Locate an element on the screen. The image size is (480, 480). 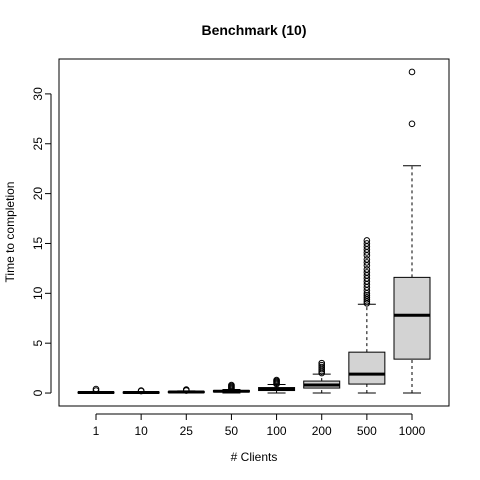
y-axis-label: Time to completion is located at coordinates (10, 232).